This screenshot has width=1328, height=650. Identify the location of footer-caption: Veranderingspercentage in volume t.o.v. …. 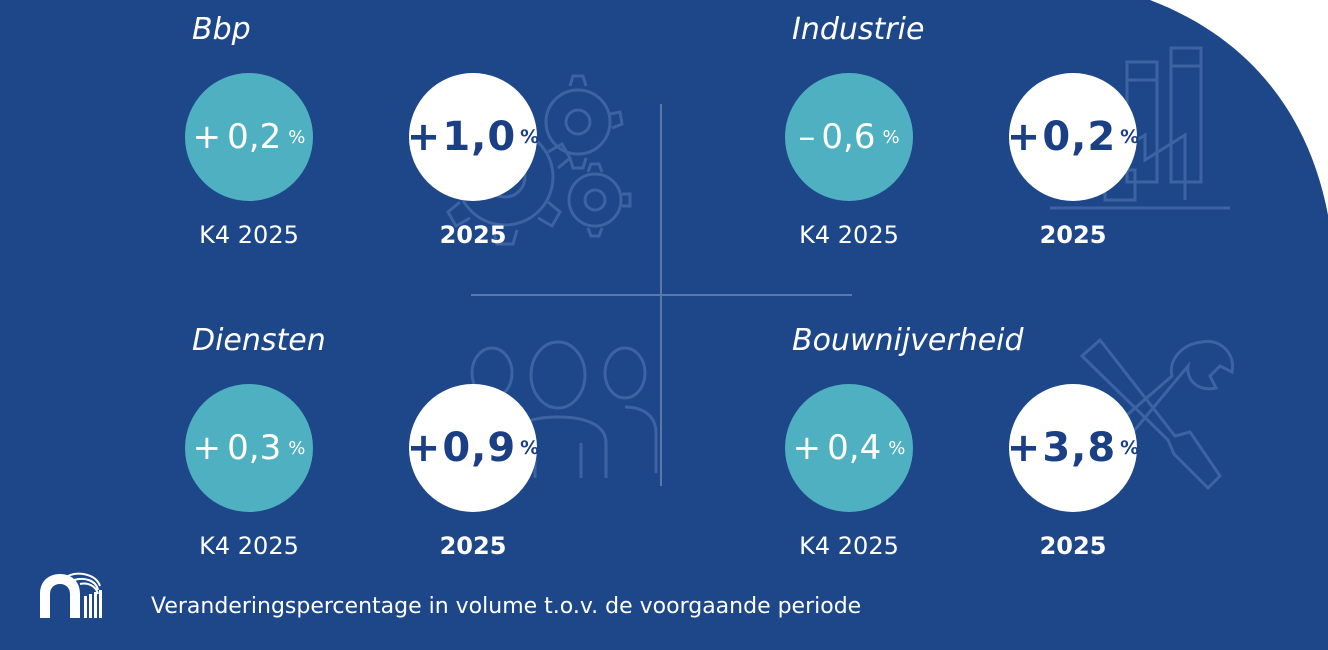
(506, 606).